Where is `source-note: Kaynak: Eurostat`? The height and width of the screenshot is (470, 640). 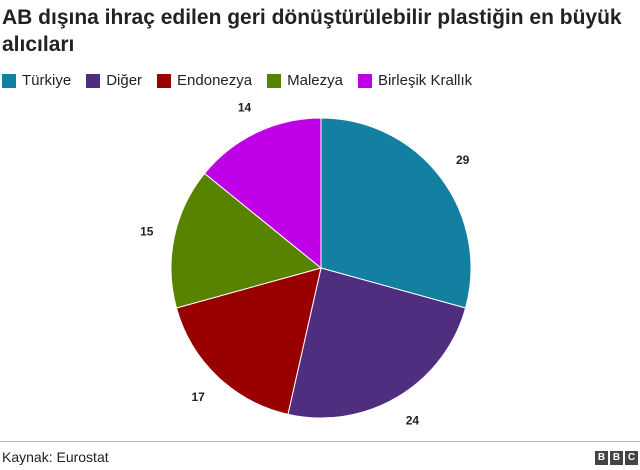 source-note: Kaynak: Eurostat is located at coordinates (55, 457).